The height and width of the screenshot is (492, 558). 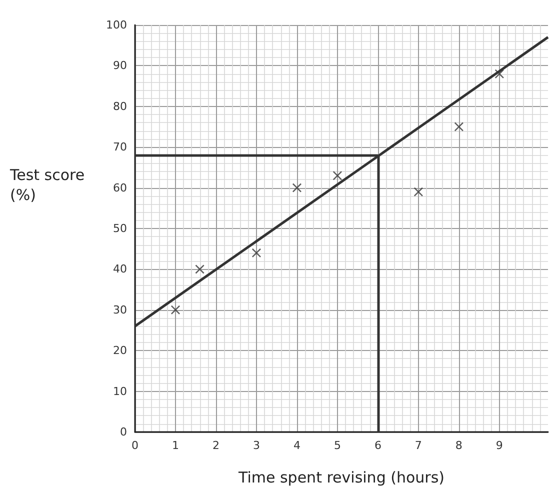 What do you see at coordinates (120, 65) in the screenshot?
I see `y-tick-label: 90` at bounding box center [120, 65].